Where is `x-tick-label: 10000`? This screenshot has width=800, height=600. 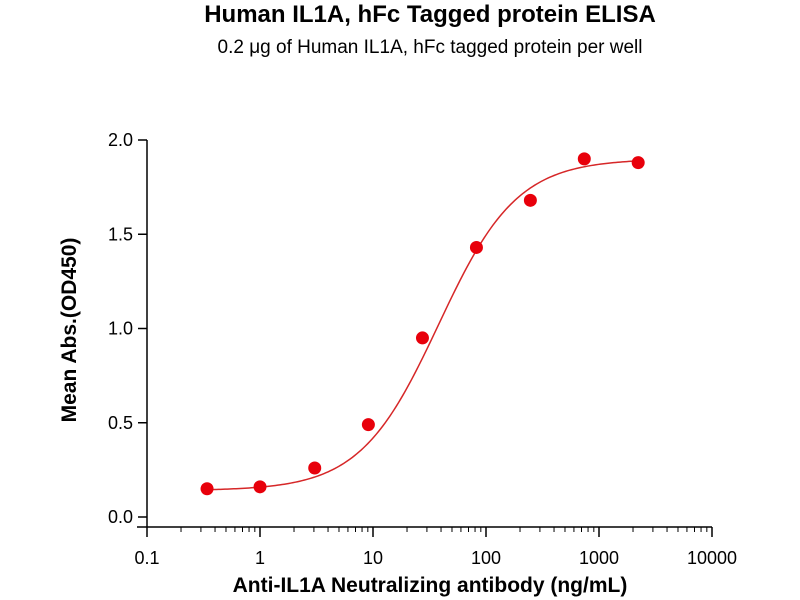 x-tick-label: 10000 is located at coordinates (712, 558).